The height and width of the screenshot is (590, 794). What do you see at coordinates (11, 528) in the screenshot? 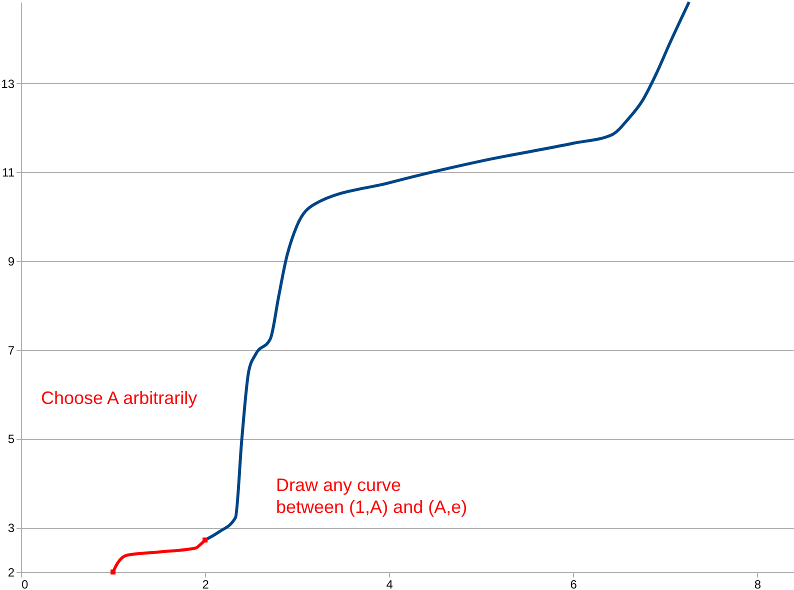
I see `y-tick-label: 3` at bounding box center [11, 528].